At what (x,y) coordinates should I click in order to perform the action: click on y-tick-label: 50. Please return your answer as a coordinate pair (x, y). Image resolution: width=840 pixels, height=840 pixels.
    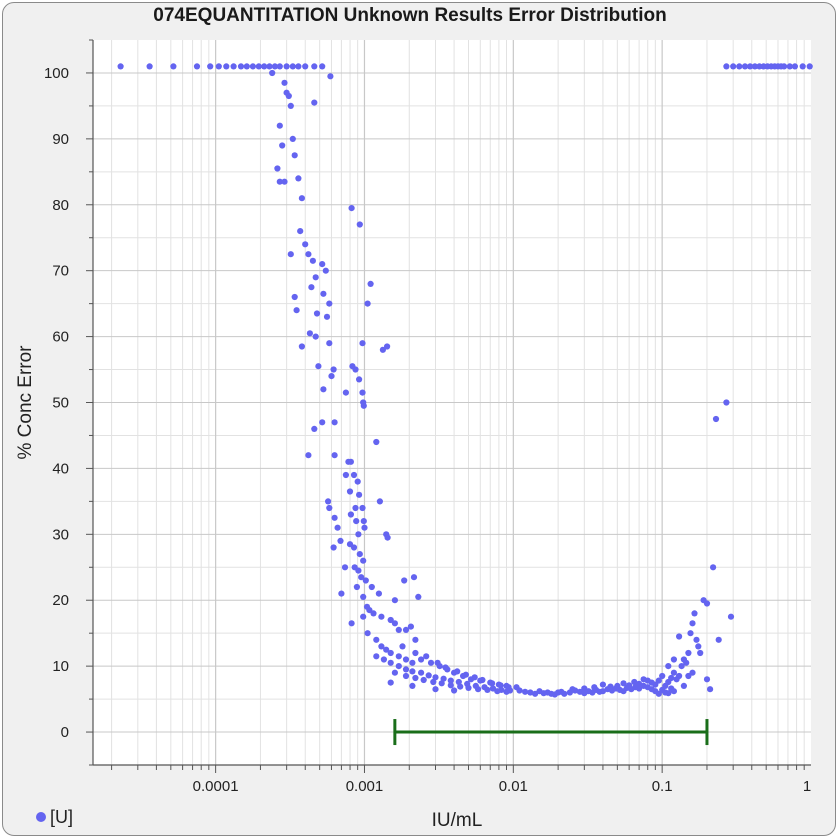
    Looking at the image, I should click on (60, 403).